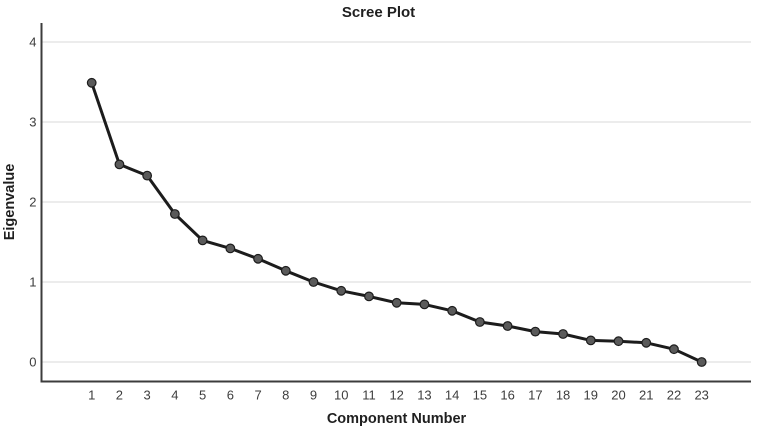 This screenshot has height=436, width=757. What do you see at coordinates (535, 395) in the screenshot?
I see `x-tick-label: 17` at bounding box center [535, 395].